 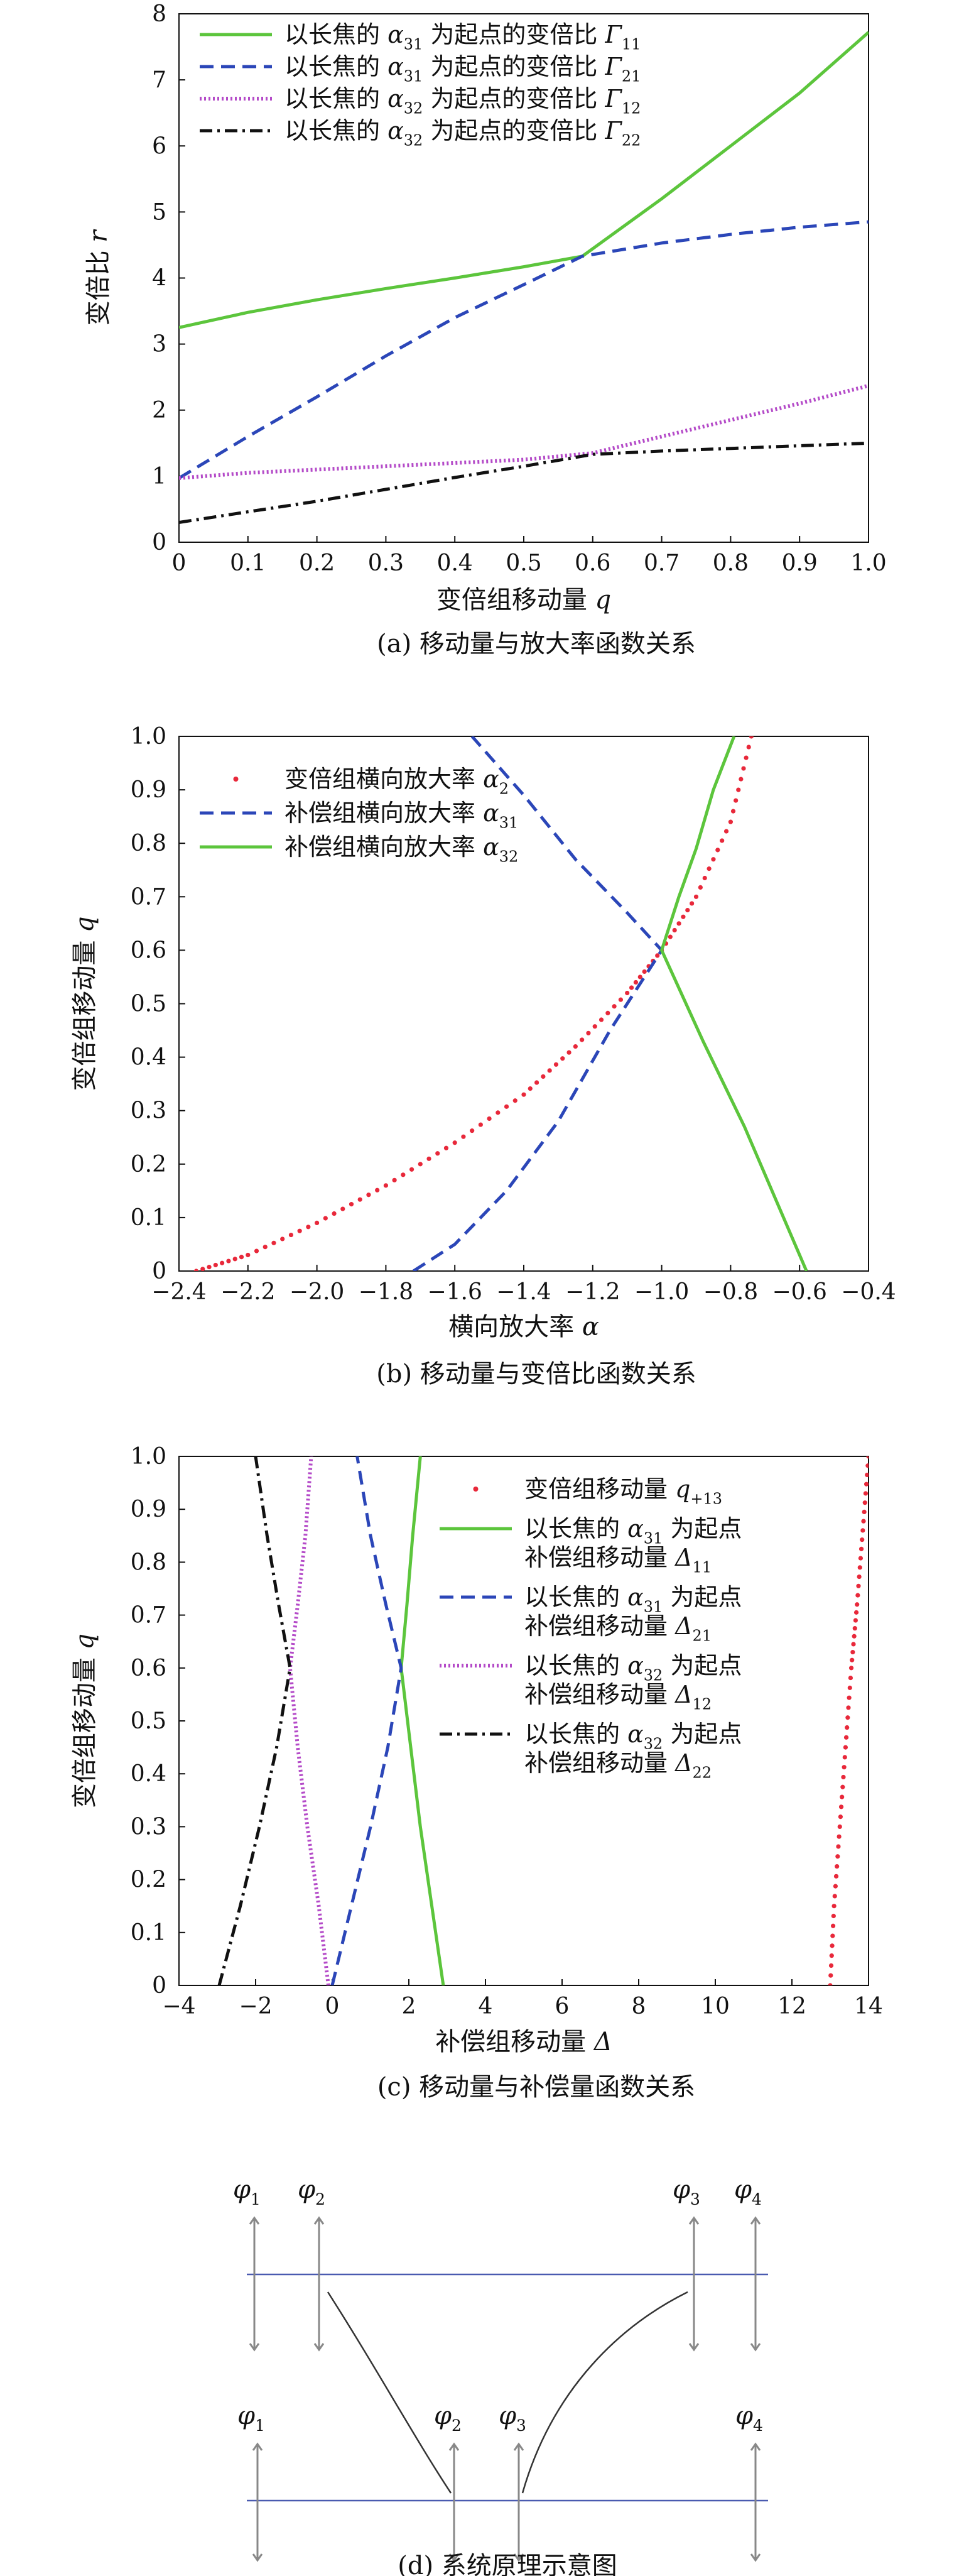 I want to click on lens-top-1-arrow-bottom, so click(x=254, y=2347).